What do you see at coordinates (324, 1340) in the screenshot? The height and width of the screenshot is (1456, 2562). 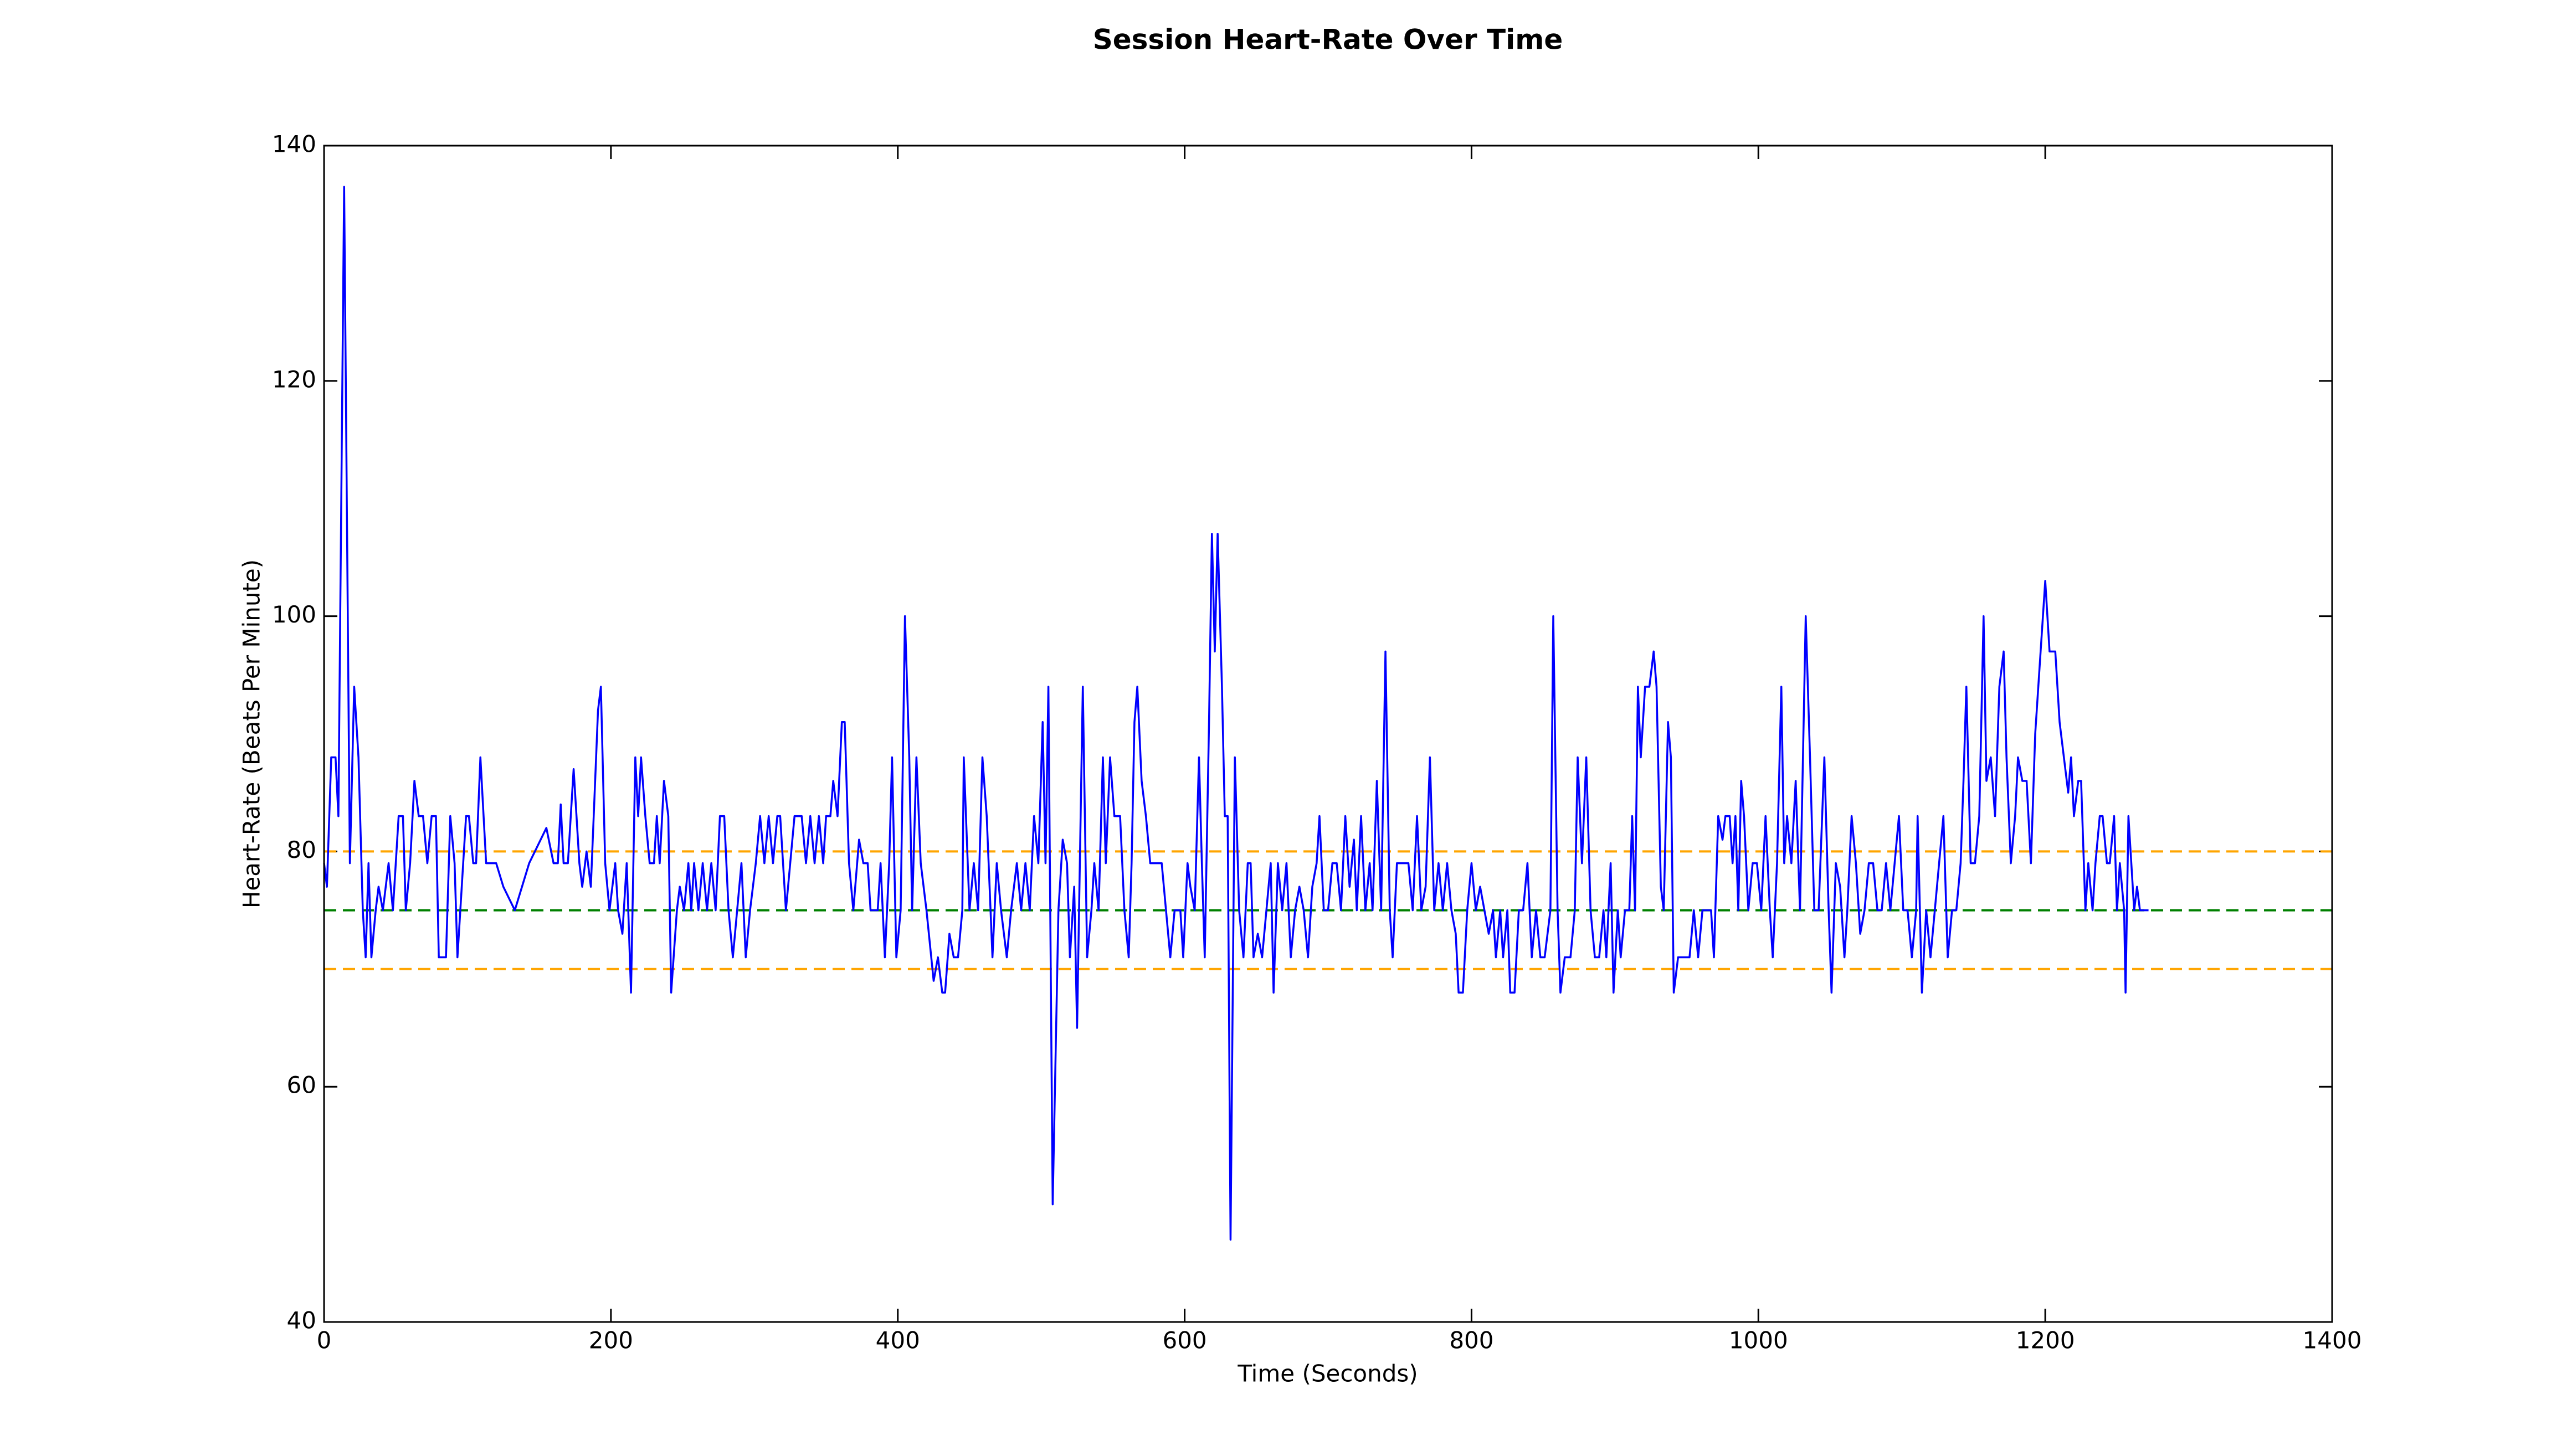 I see `x-tick-label: 0` at bounding box center [324, 1340].